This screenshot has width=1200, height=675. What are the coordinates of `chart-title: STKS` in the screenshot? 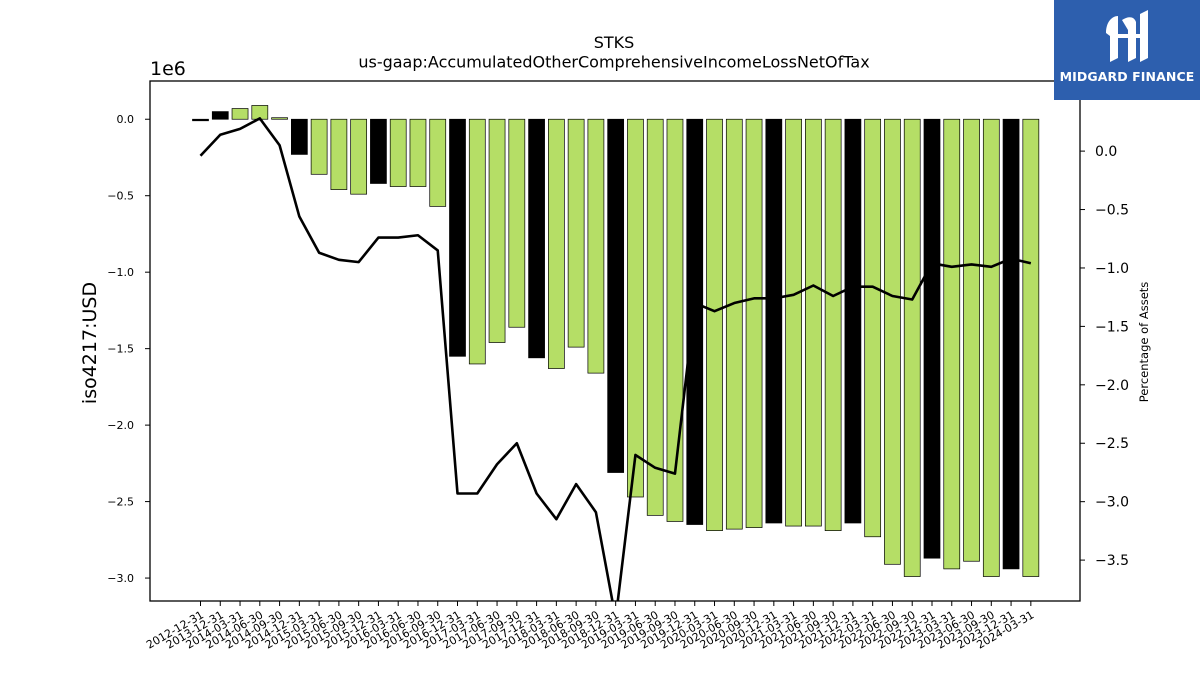 It's located at (614, 42).